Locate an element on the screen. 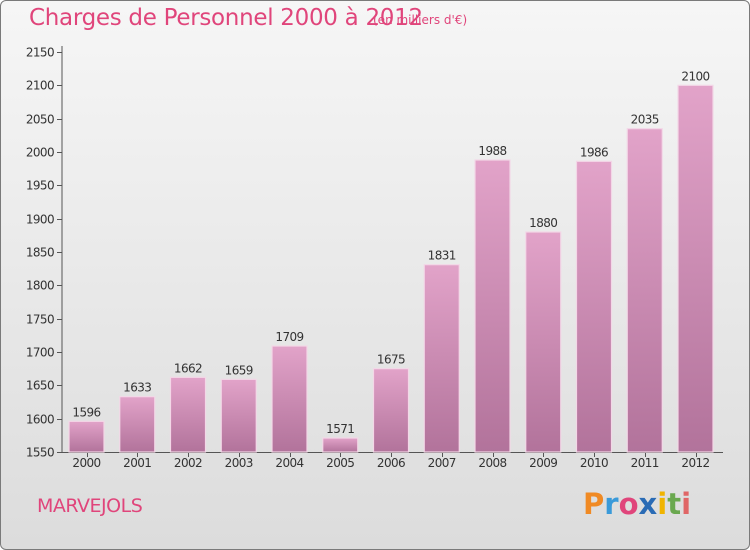 This screenshot has width=750, height=550. proxiti-logo: Proxiti is located at coordinates (637, 504).